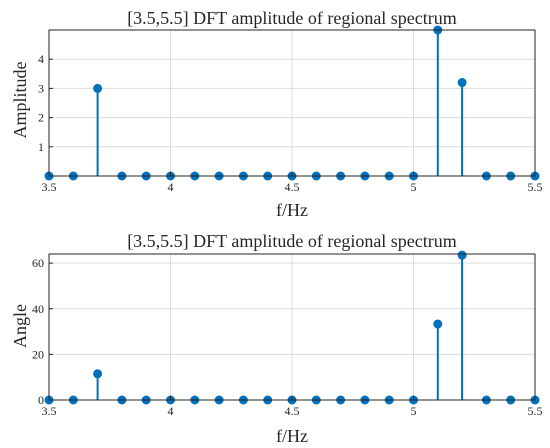 This screenshot has height=448, width=550. What do you see at coordinates (41, 400) in the screenshot?
I see `angle-y-tick-label: 0` at bounding box center [41, 400].